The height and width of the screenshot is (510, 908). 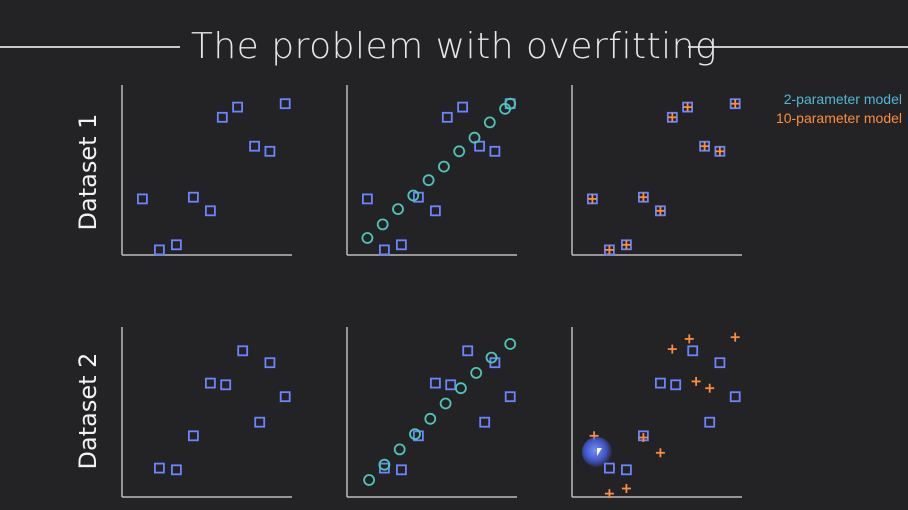 What do you see at coordinates (839, 109) in the screenshot?
I see `legend: 2-parameter model 10-parameter model` at bounding box center [839, 109].